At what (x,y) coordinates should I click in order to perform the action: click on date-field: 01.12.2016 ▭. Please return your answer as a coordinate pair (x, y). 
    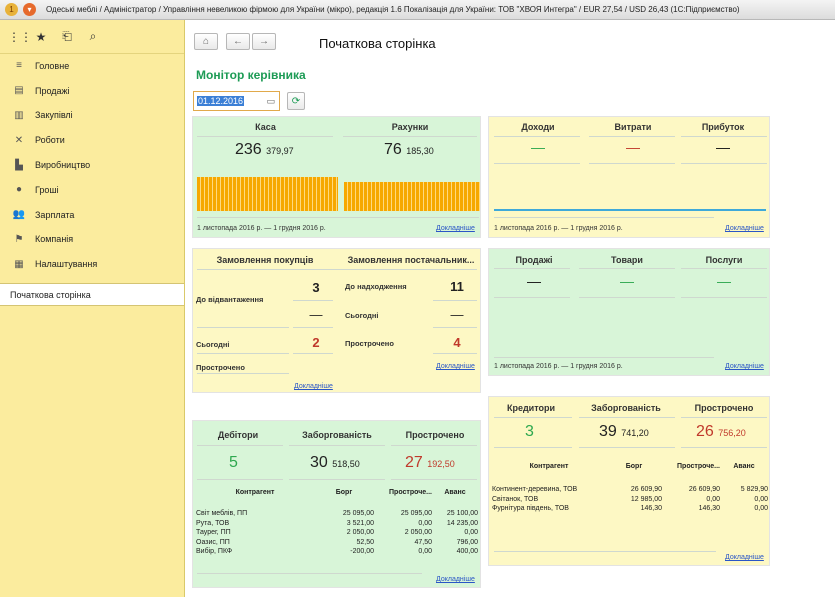
    Looking at the image, I should click on (236, 101).